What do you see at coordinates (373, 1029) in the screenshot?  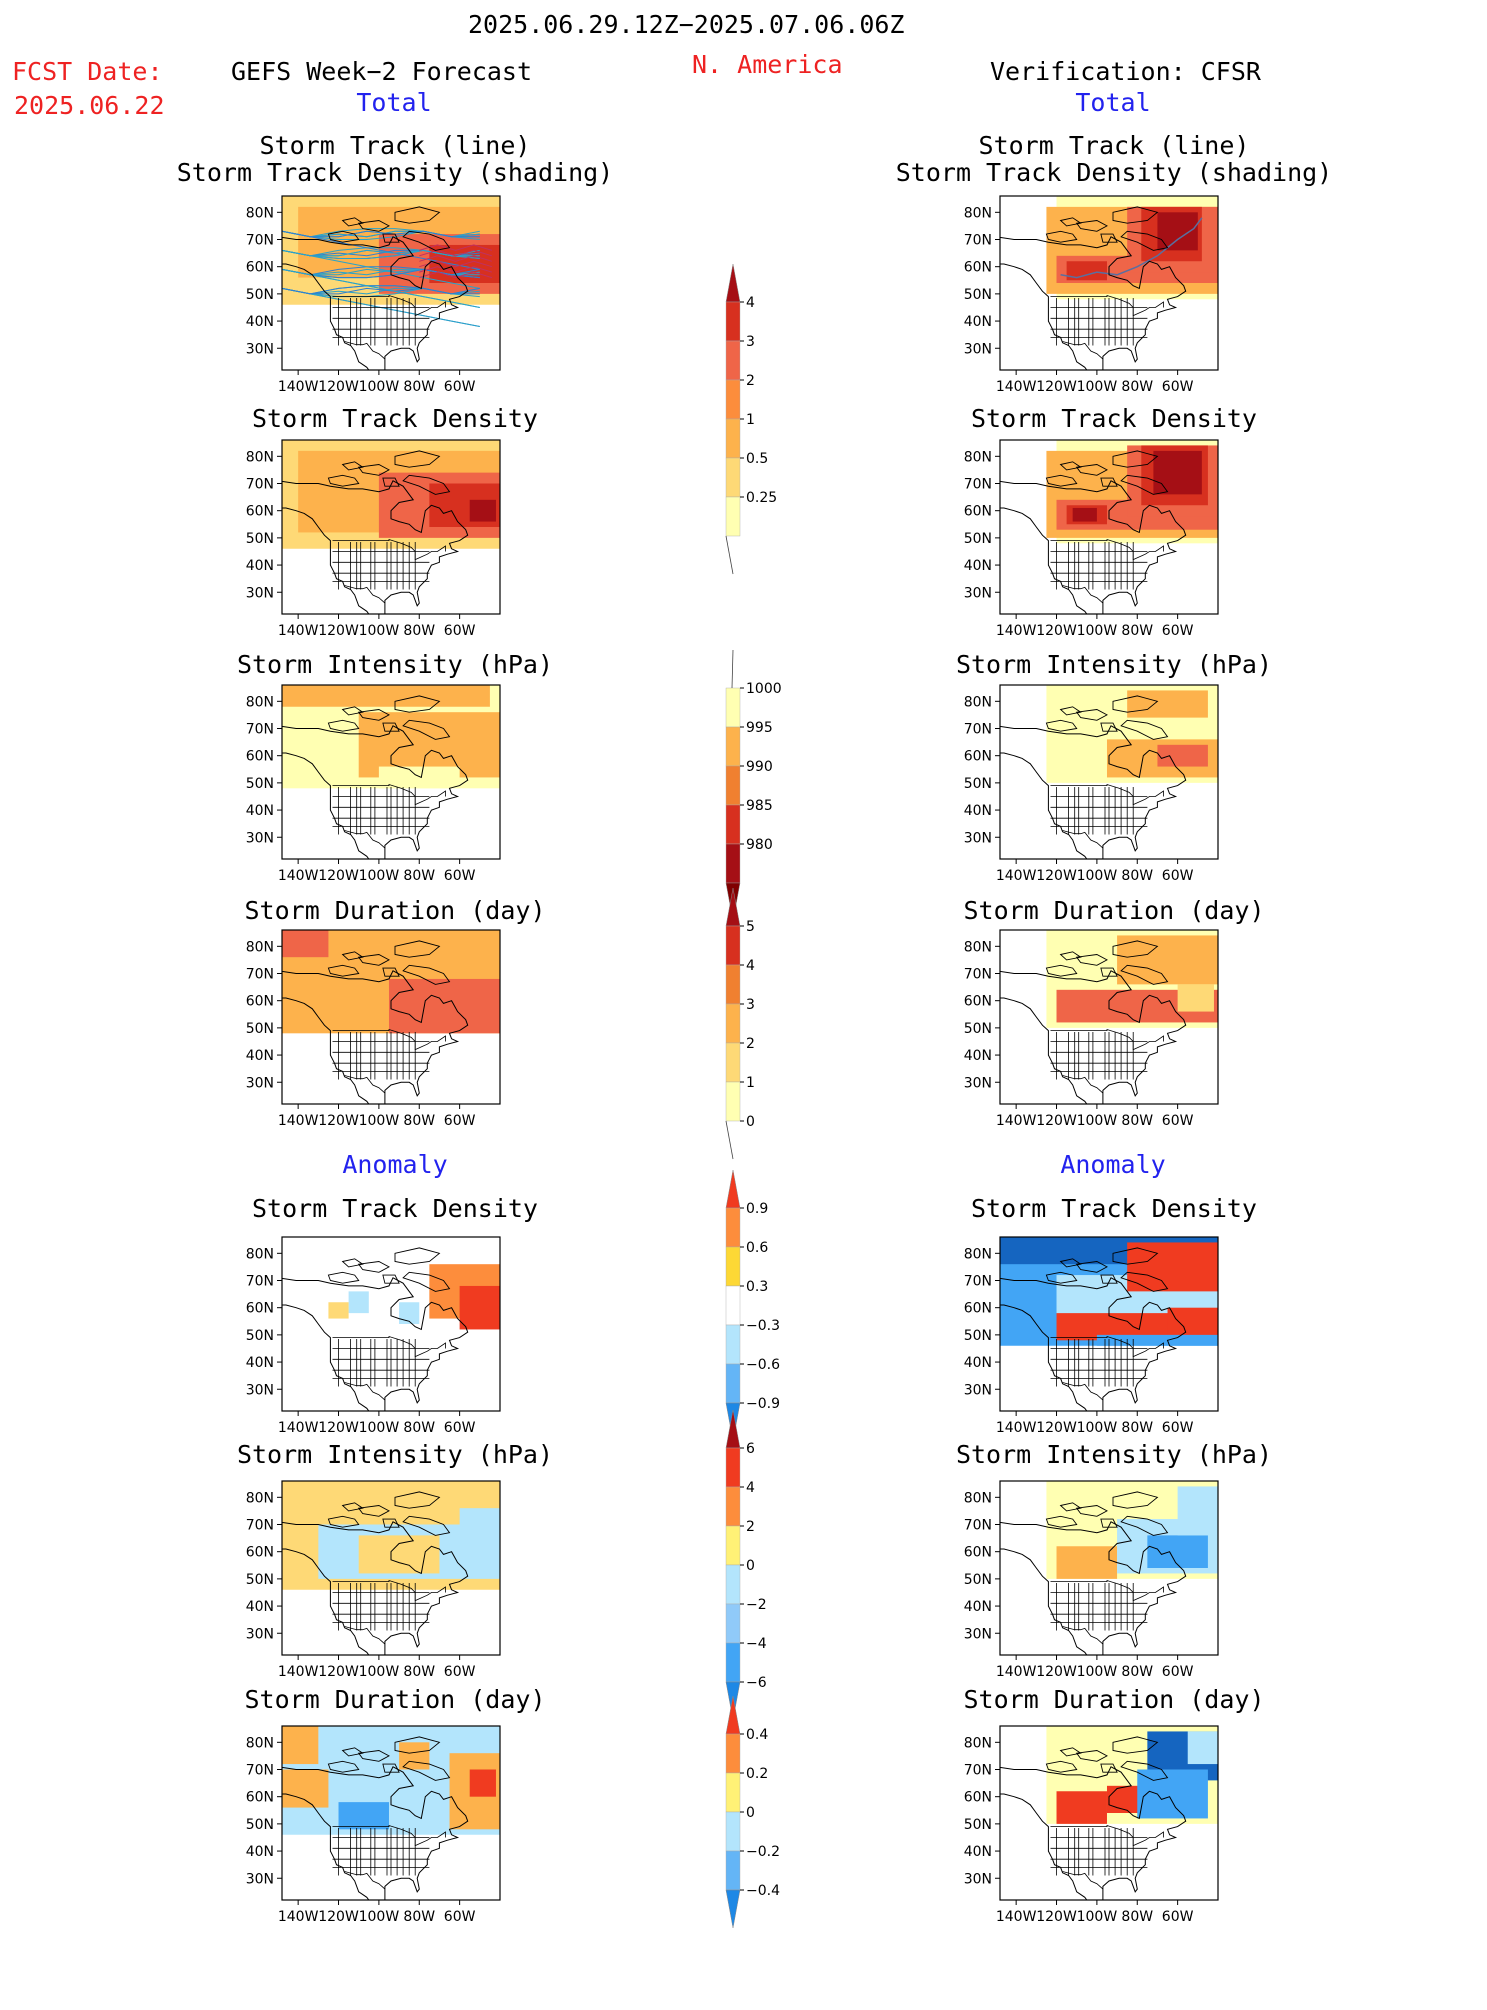 I see `map-left-r4-svg: 80N 70N 60N 50N 40N 30N 140W 120W 100W 80W 60W` at bounding box center [373, 1029].